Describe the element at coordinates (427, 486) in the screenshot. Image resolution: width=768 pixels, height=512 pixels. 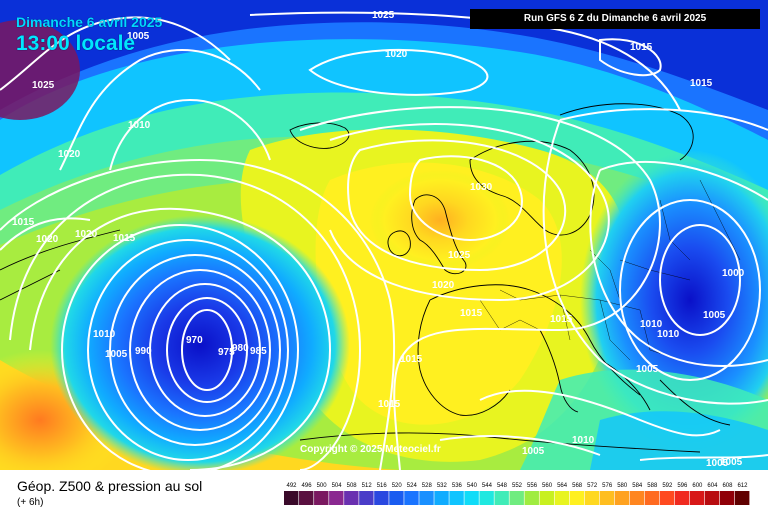
I see `scale-tick-528: 528` at that location.